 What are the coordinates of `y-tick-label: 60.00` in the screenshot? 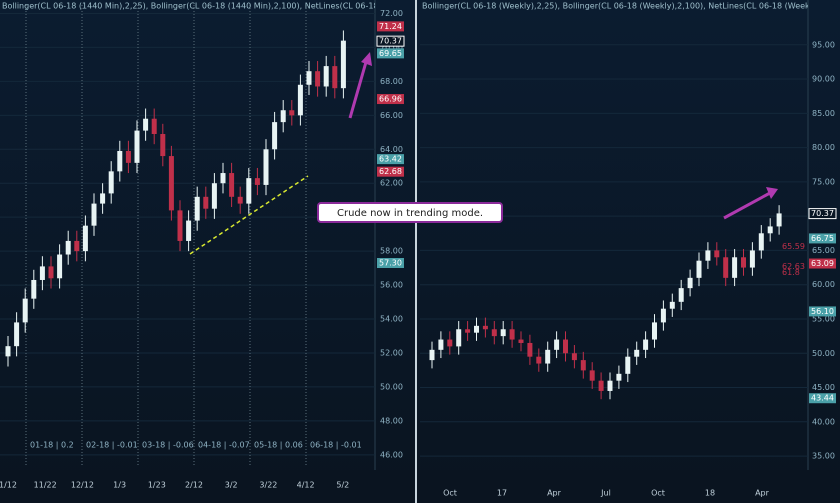 It's located at (823, 284).